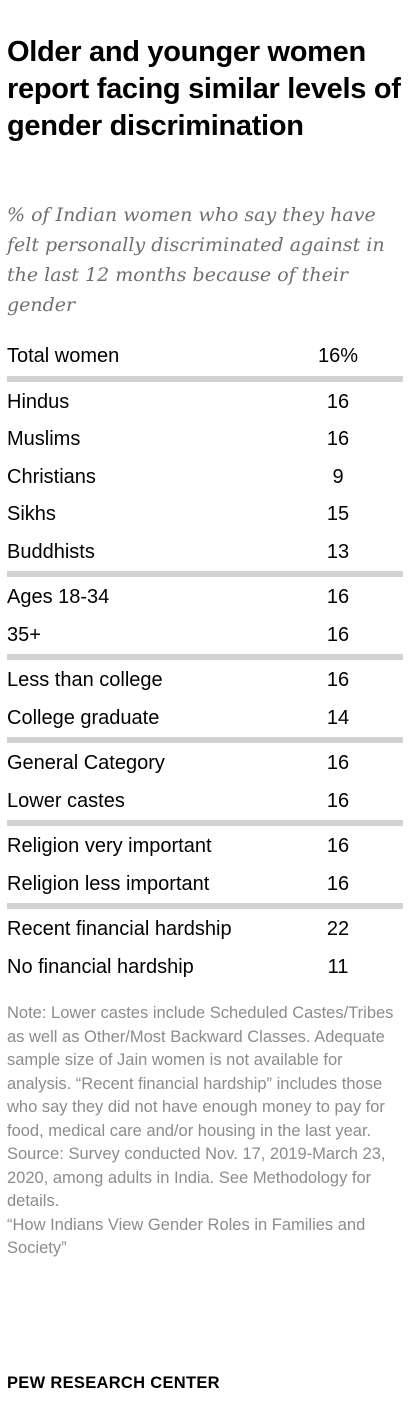  Describe the element at coordinates (58, 597) in the screenshot. I see `row-label: Ages 18-34` at that location.